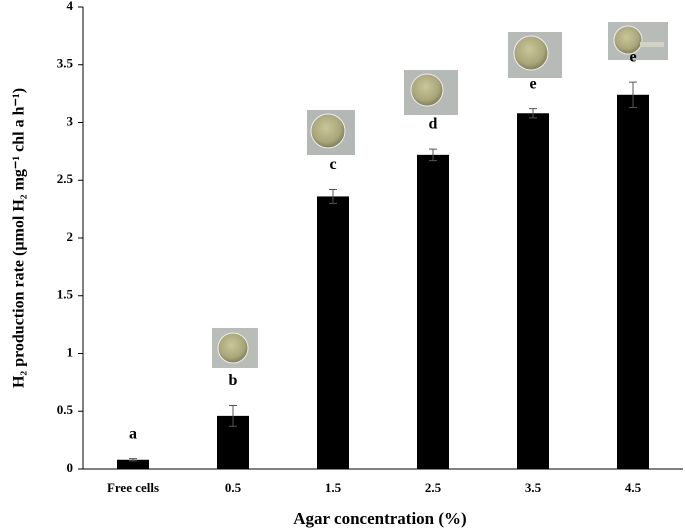 The width and height of the screenshot is (685, 531). Describe the element at coordinates (65, 63) in the screenshot. I see `y-tick-label: 3.5` at that location.